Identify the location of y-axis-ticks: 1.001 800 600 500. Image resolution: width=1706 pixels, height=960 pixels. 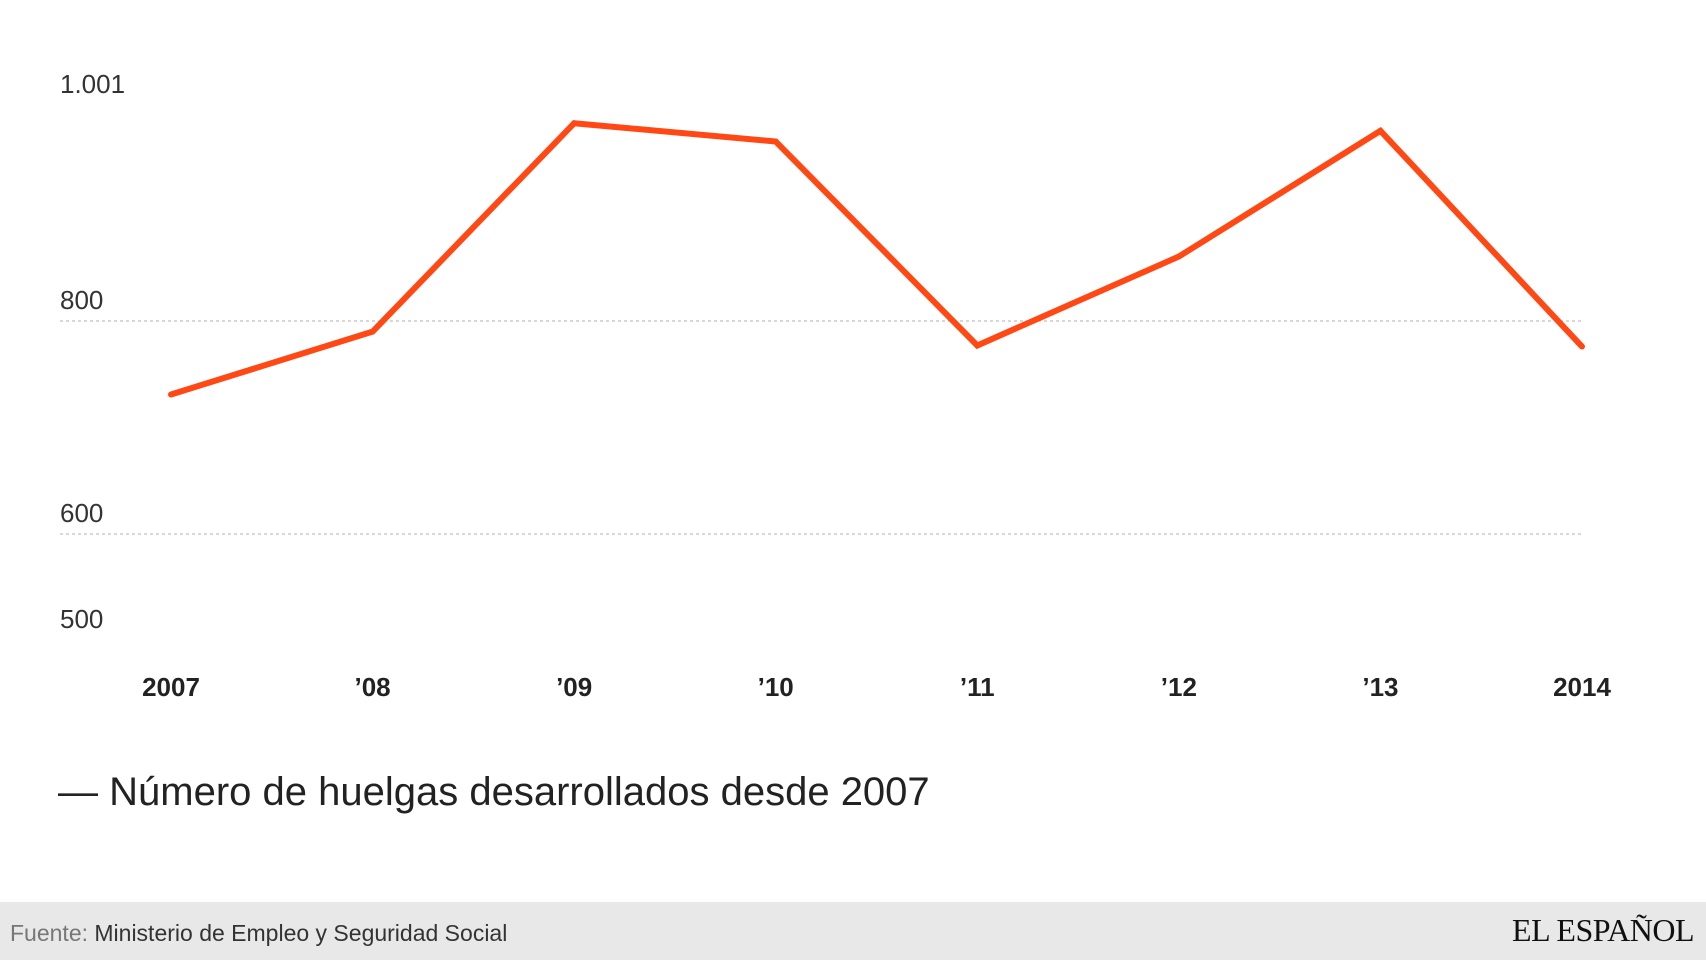
(92, 351).